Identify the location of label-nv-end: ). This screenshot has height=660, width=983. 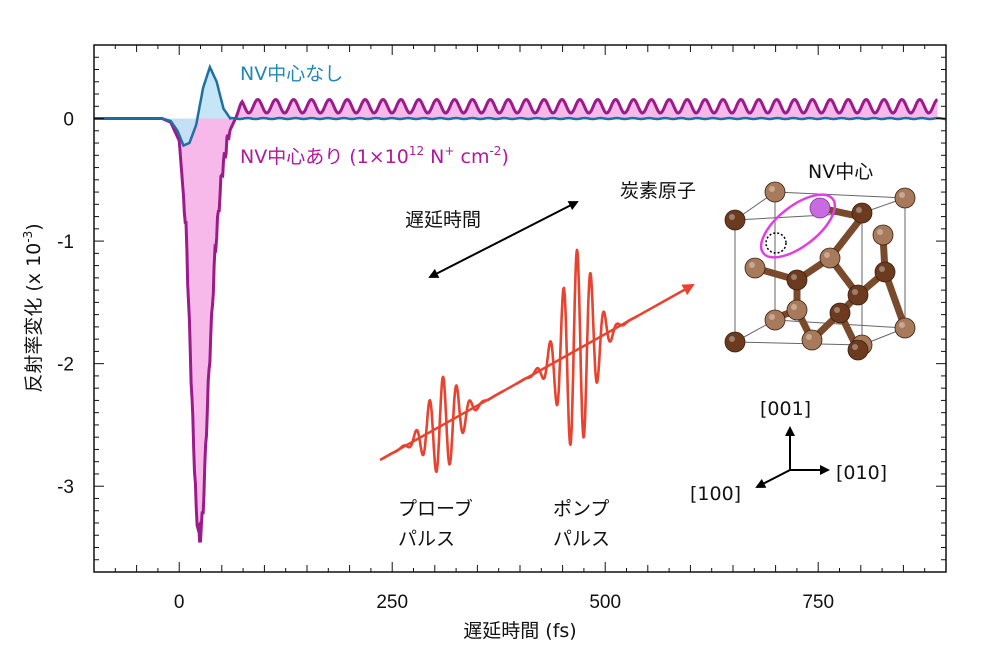
(504, 157).